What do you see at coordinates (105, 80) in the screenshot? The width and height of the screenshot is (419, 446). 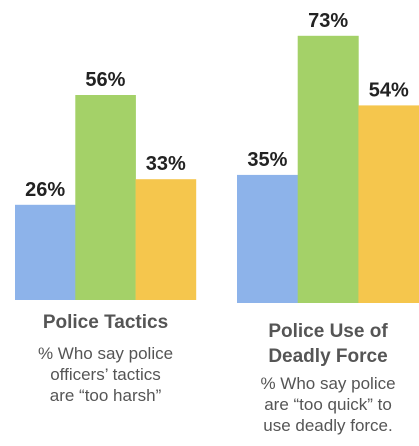 I see `chart-1-bar-2-label: 56%` at bounding box center [105, 80].